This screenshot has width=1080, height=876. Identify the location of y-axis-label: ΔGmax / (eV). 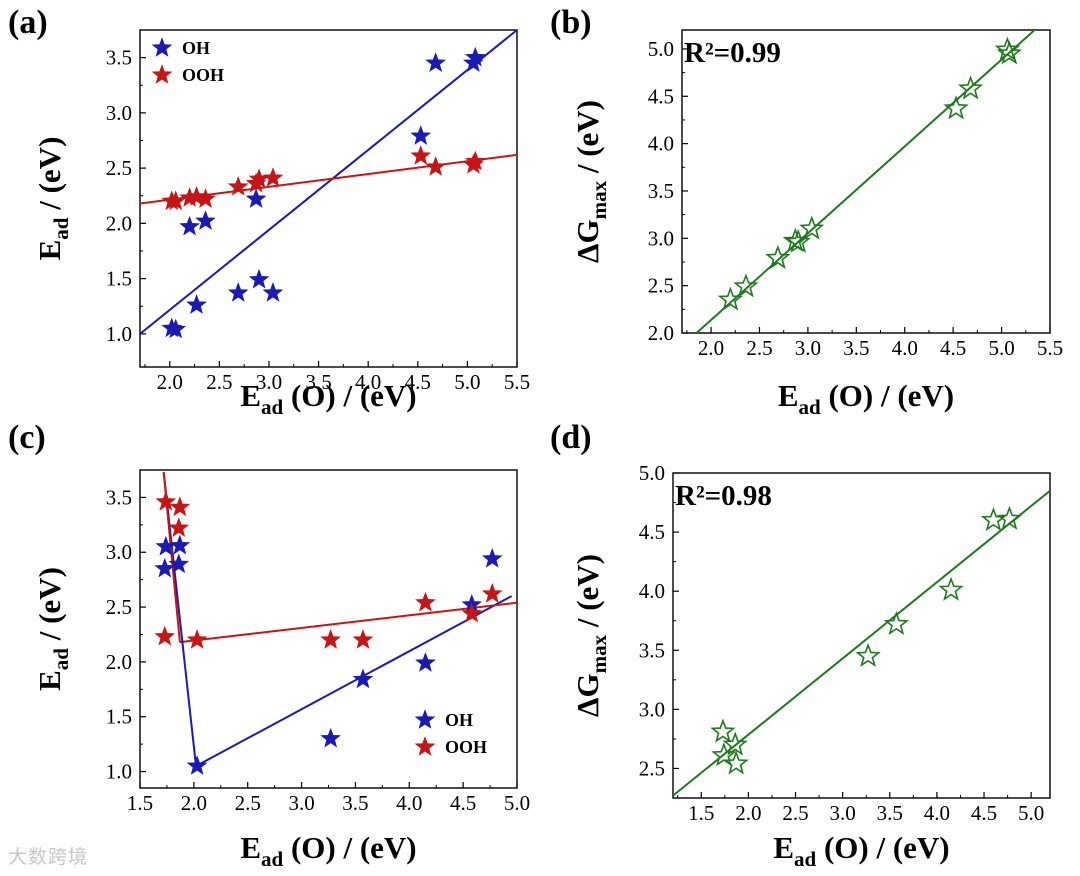
(590, 635).